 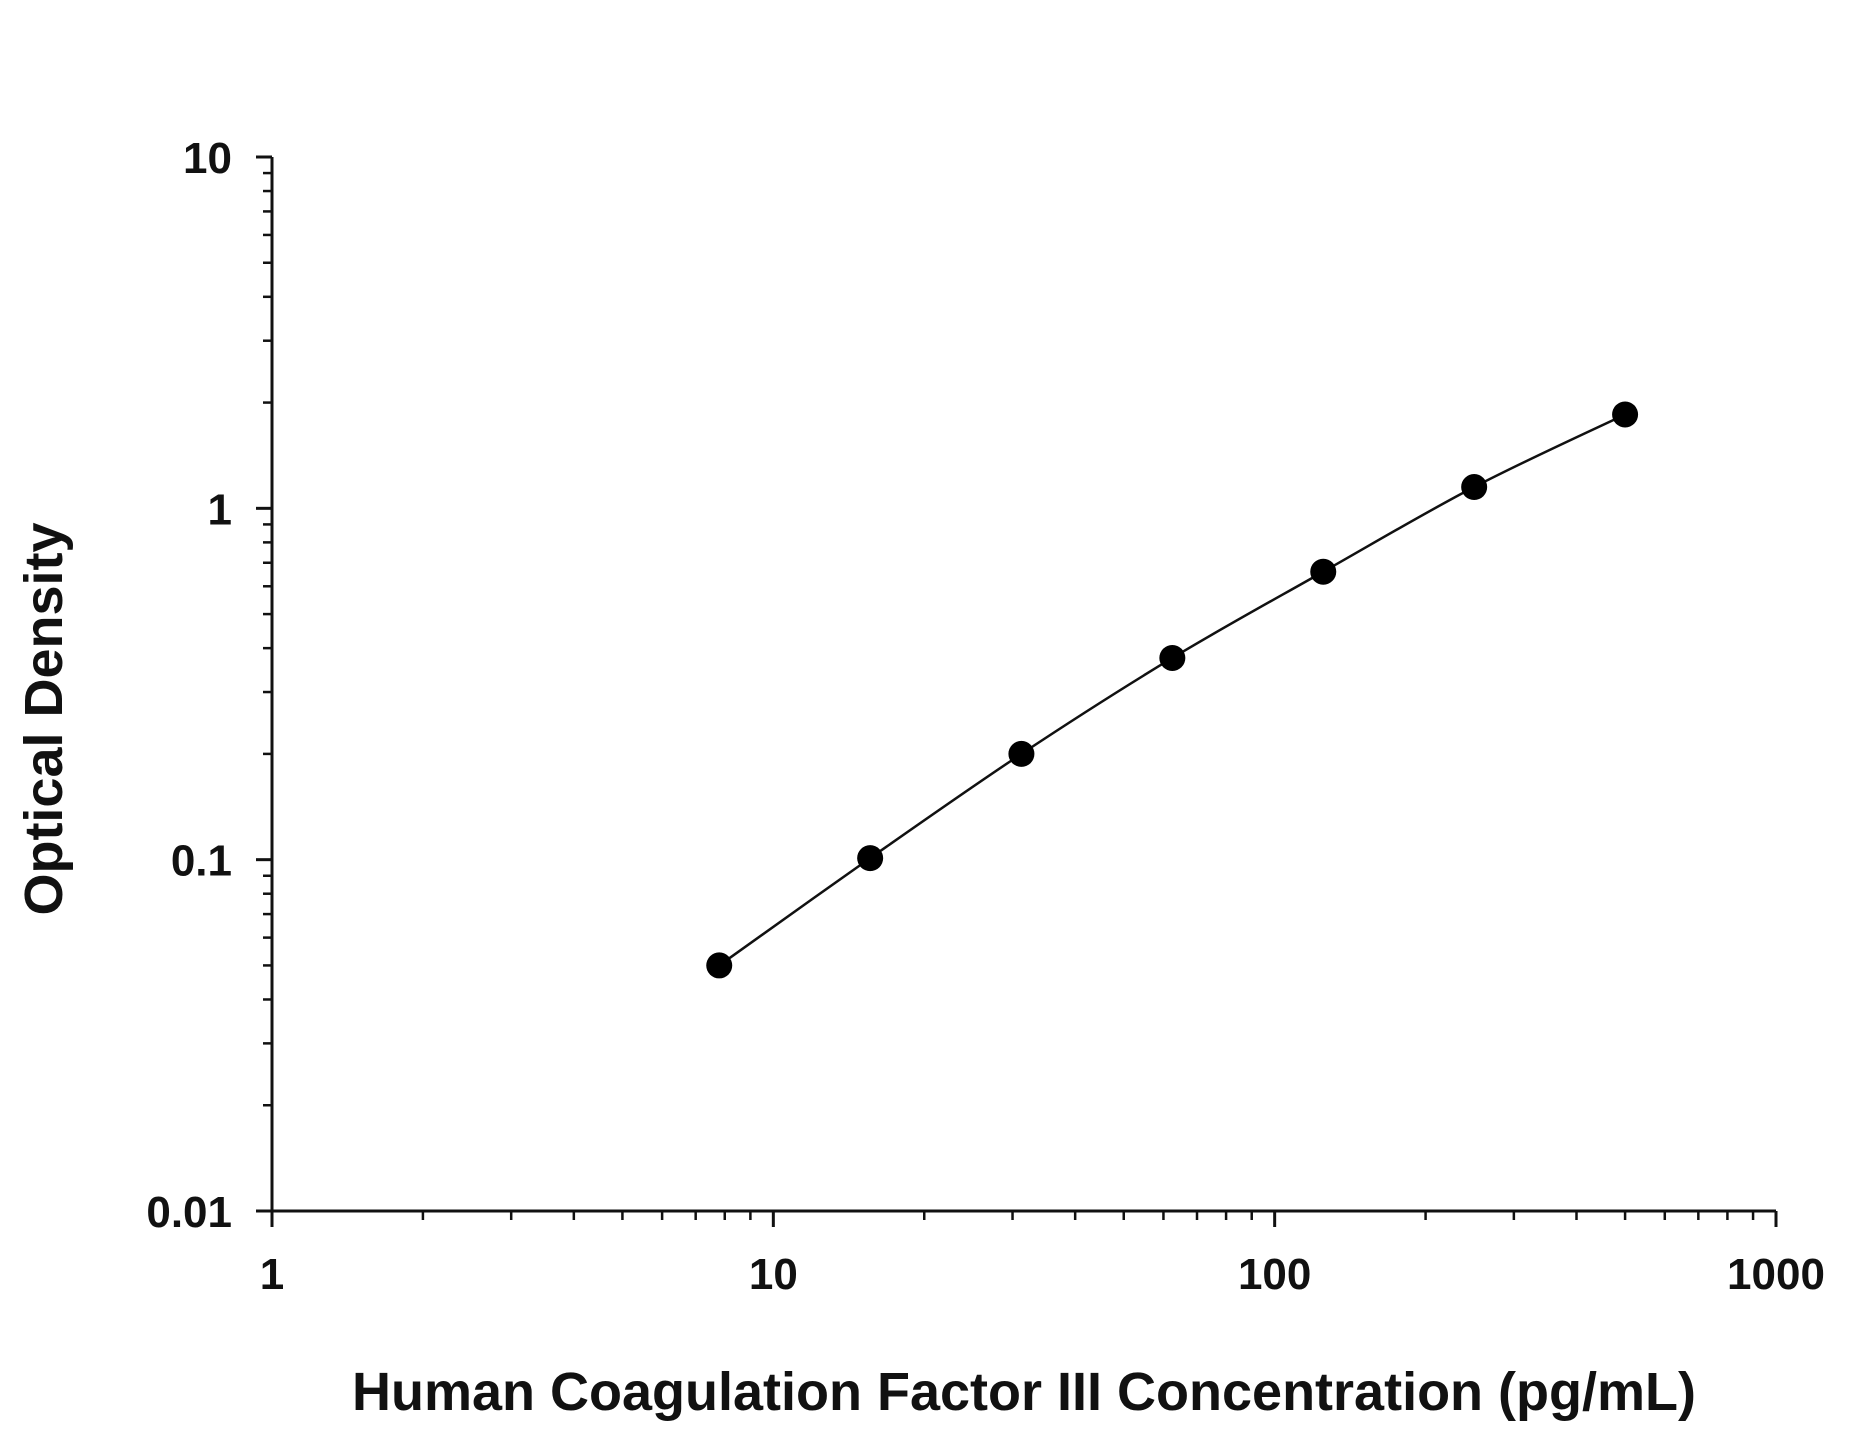 What do you see at coordinates (44, 718) in the screenshot?
I see `y-axis-title: Optical Density` at bounding box center [44, 718].